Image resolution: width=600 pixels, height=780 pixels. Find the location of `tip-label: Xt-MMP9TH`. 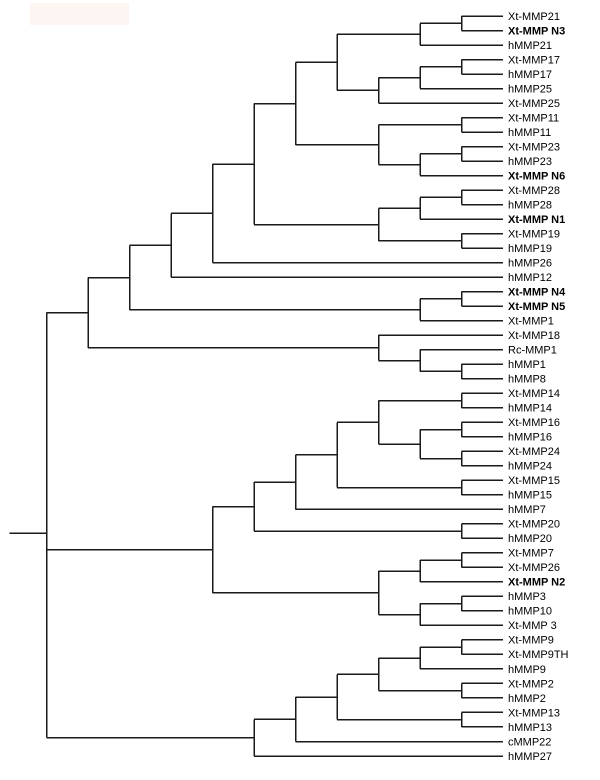

tip-label: Xt-MMP9TH is located at coordinates (538, 655).